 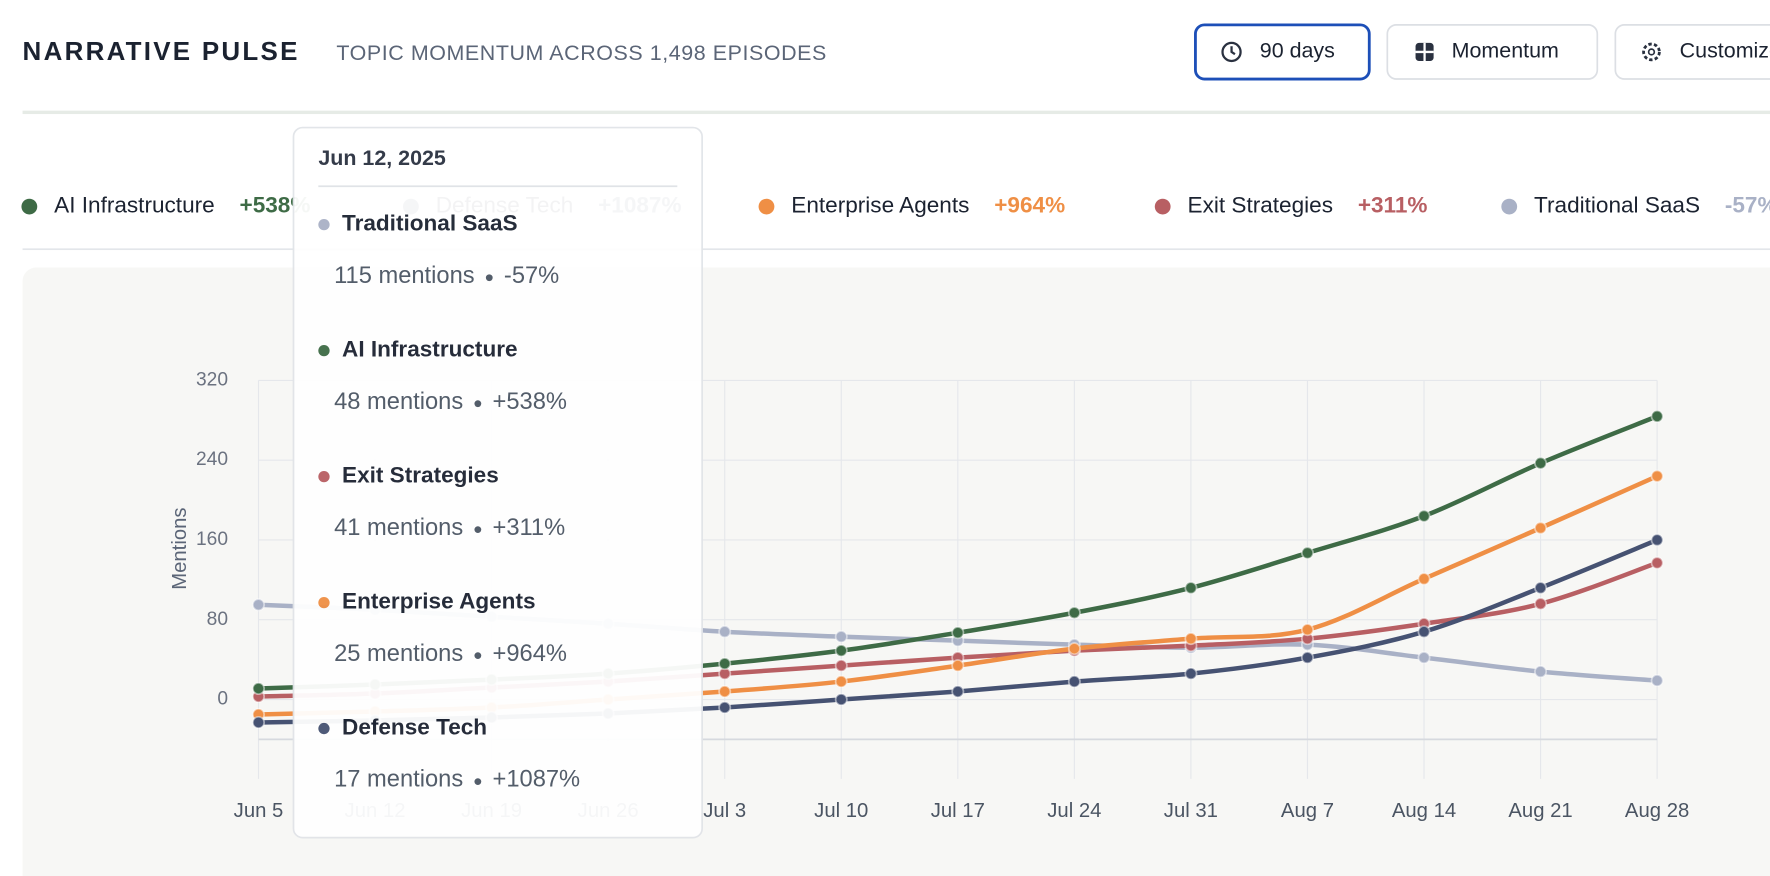 I want to click on tooltip-mentions: 115 mentions, so click(x=404, y=276).